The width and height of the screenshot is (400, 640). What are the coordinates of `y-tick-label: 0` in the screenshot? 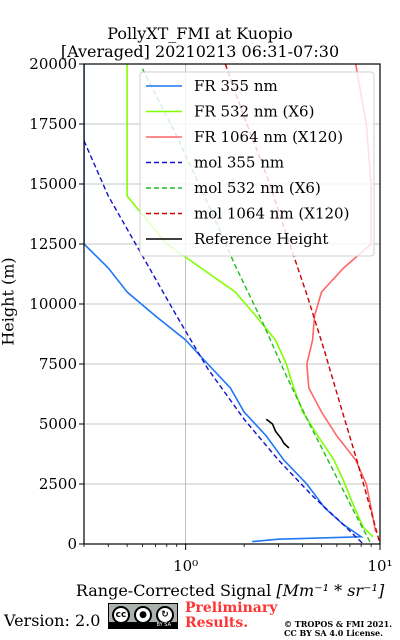 It's located at (72, 544).